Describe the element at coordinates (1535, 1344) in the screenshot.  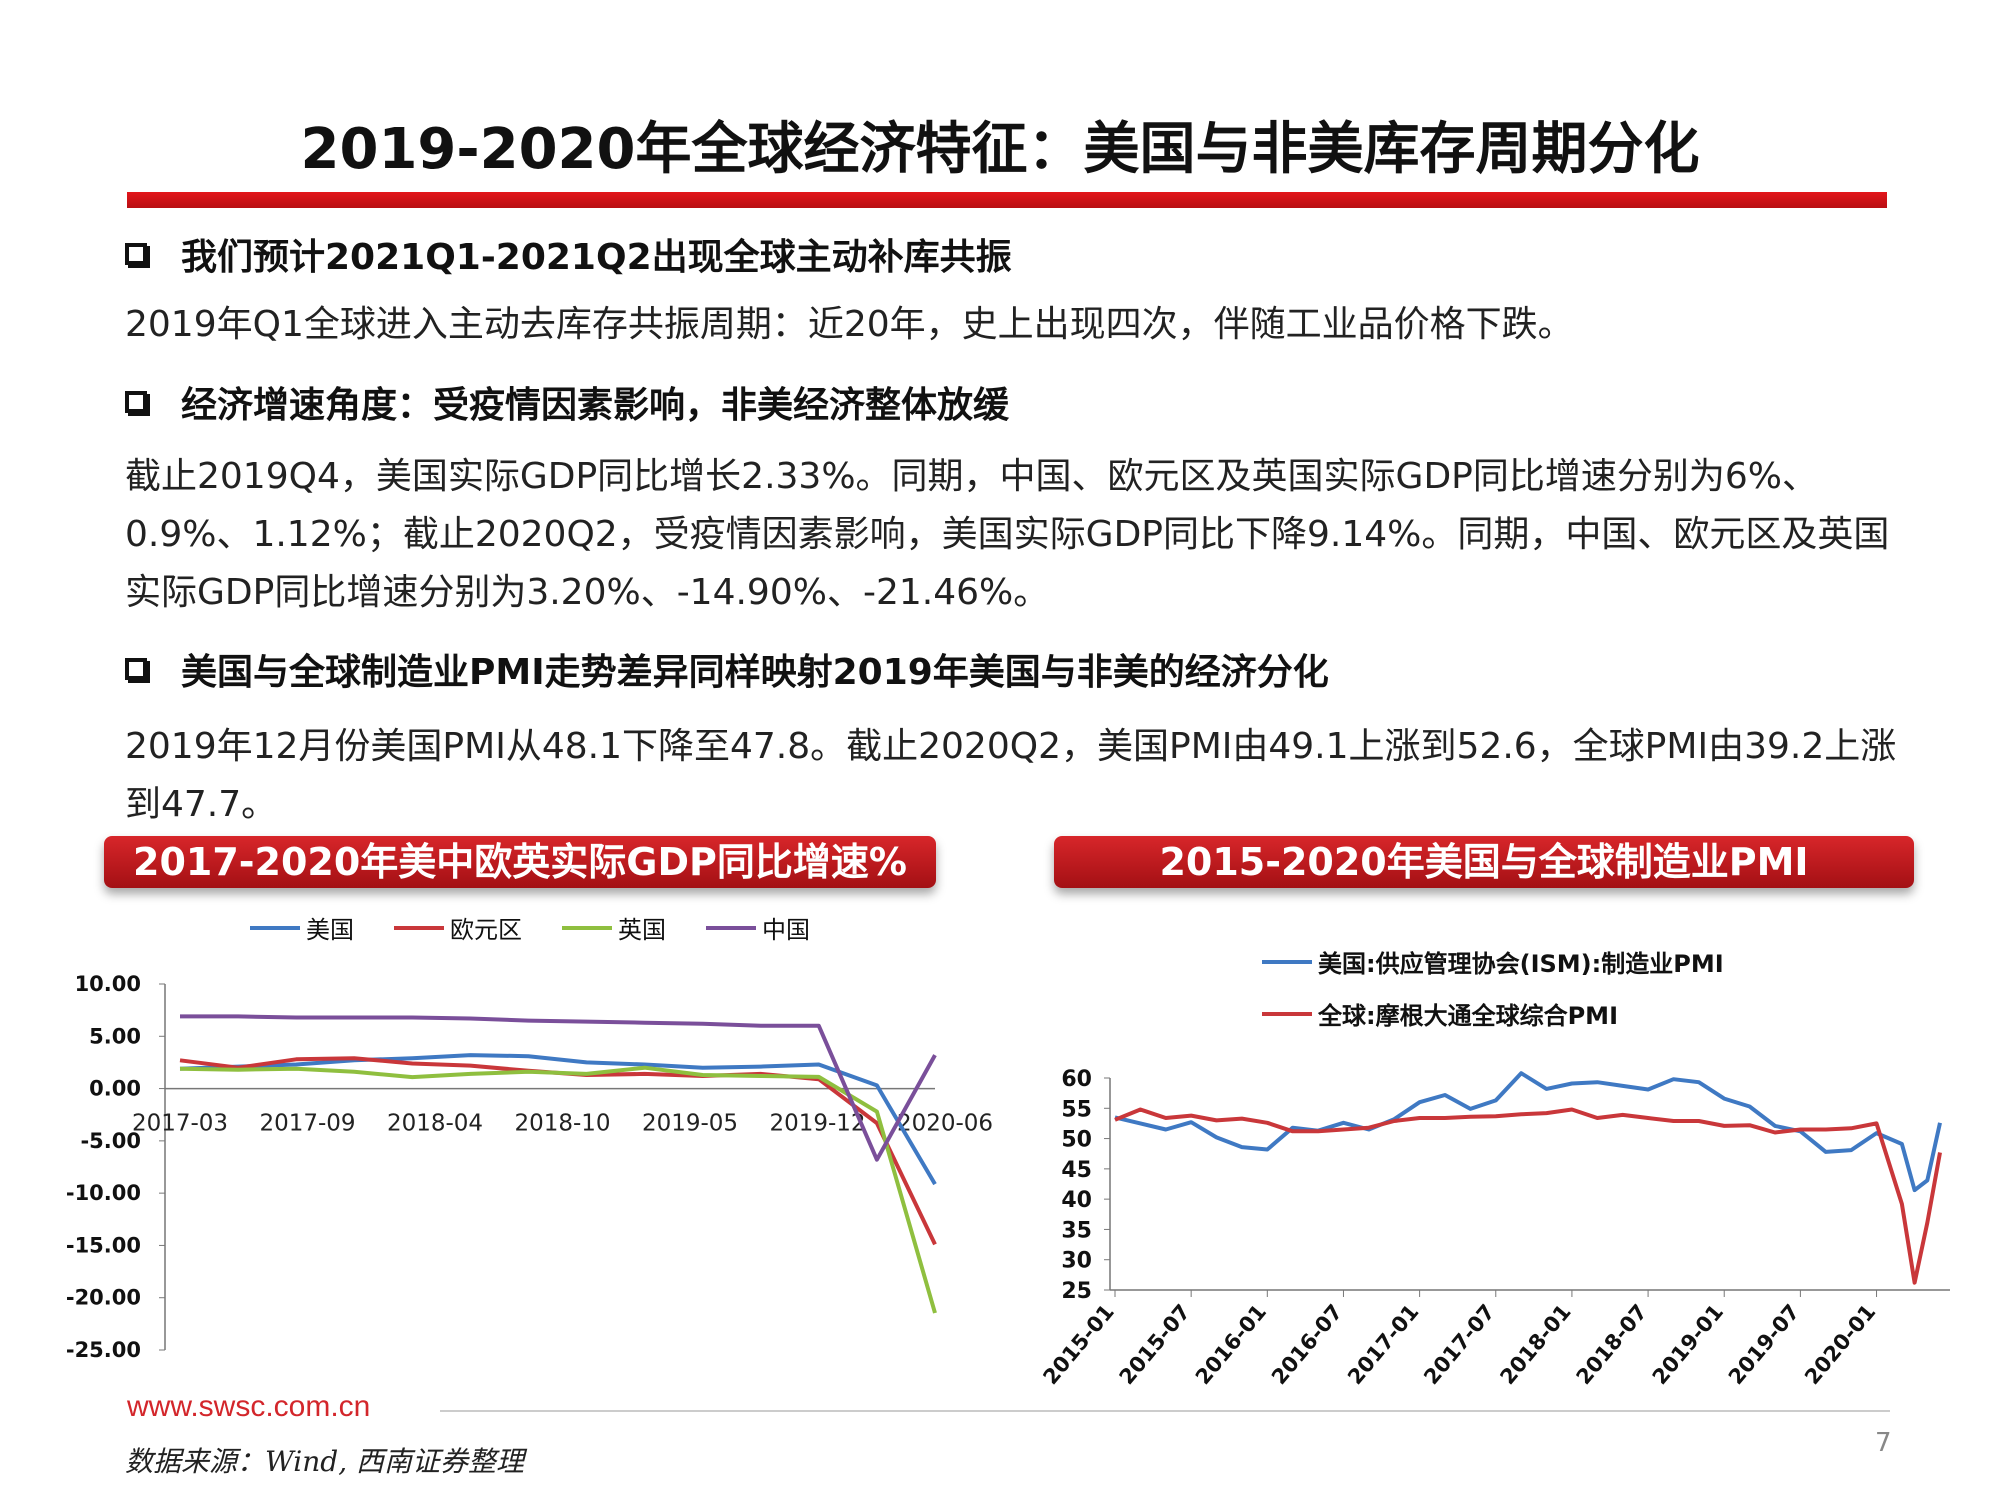
I see `x-tick-label: 2018-01` at that location.